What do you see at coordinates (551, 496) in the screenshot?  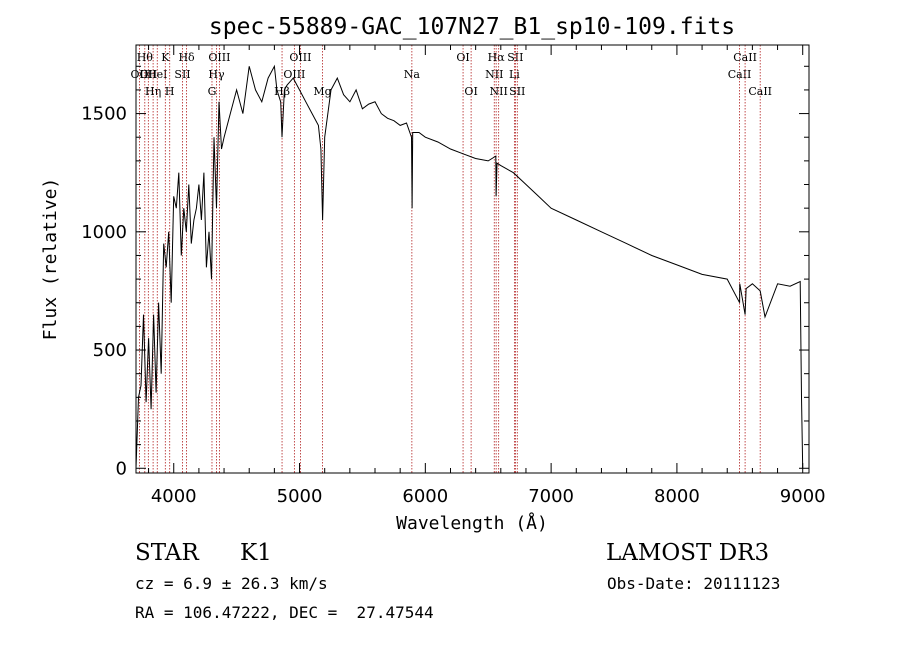 I see `x-tick-label: 7000` at bounding box center [551, 496].